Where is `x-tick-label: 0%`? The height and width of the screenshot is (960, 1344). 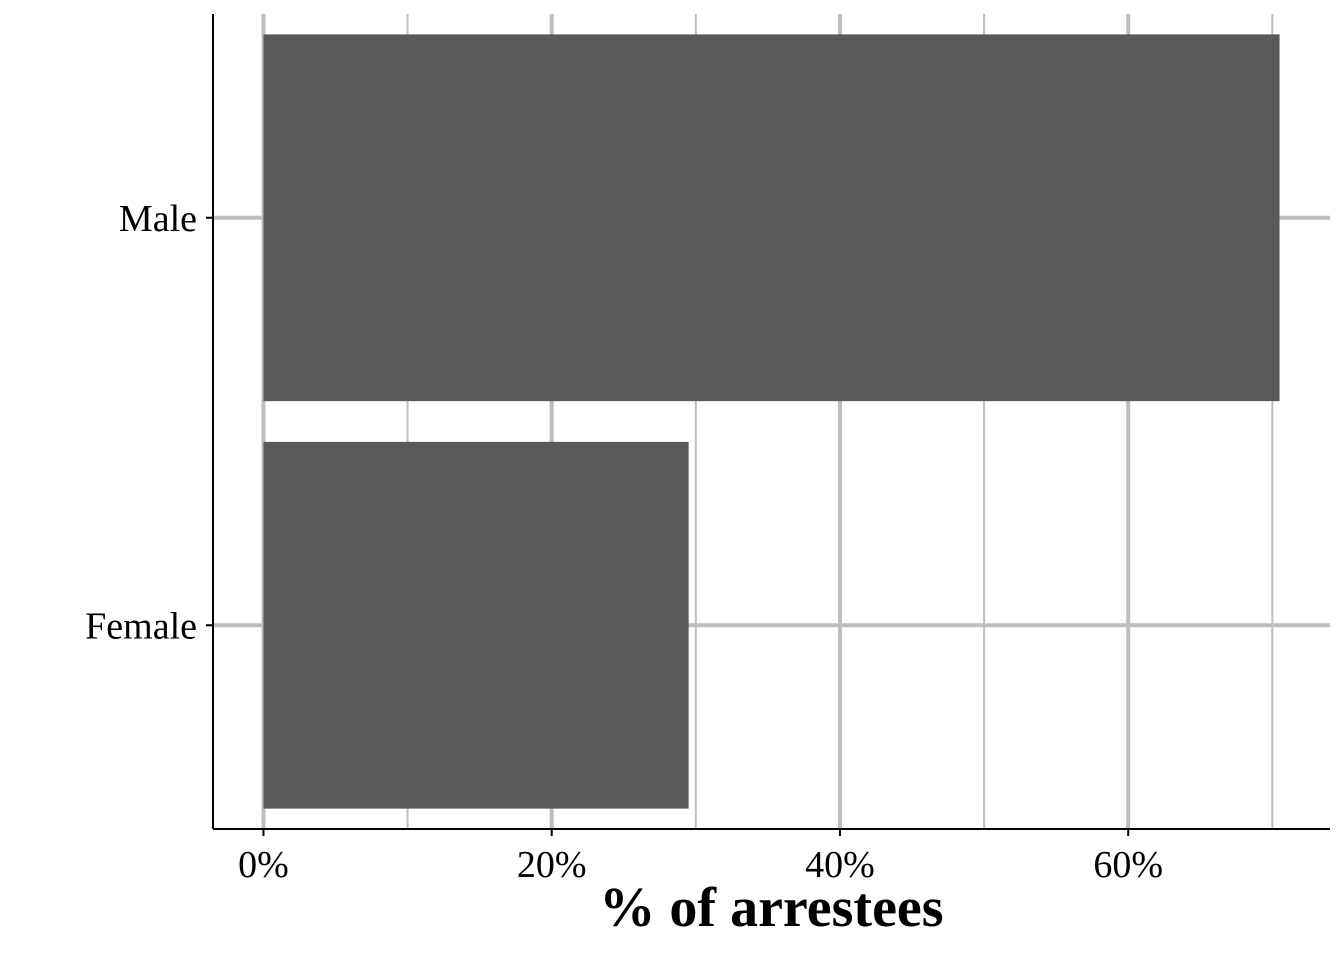 x-tick-label: 0% is located at coordinates (263, 865).